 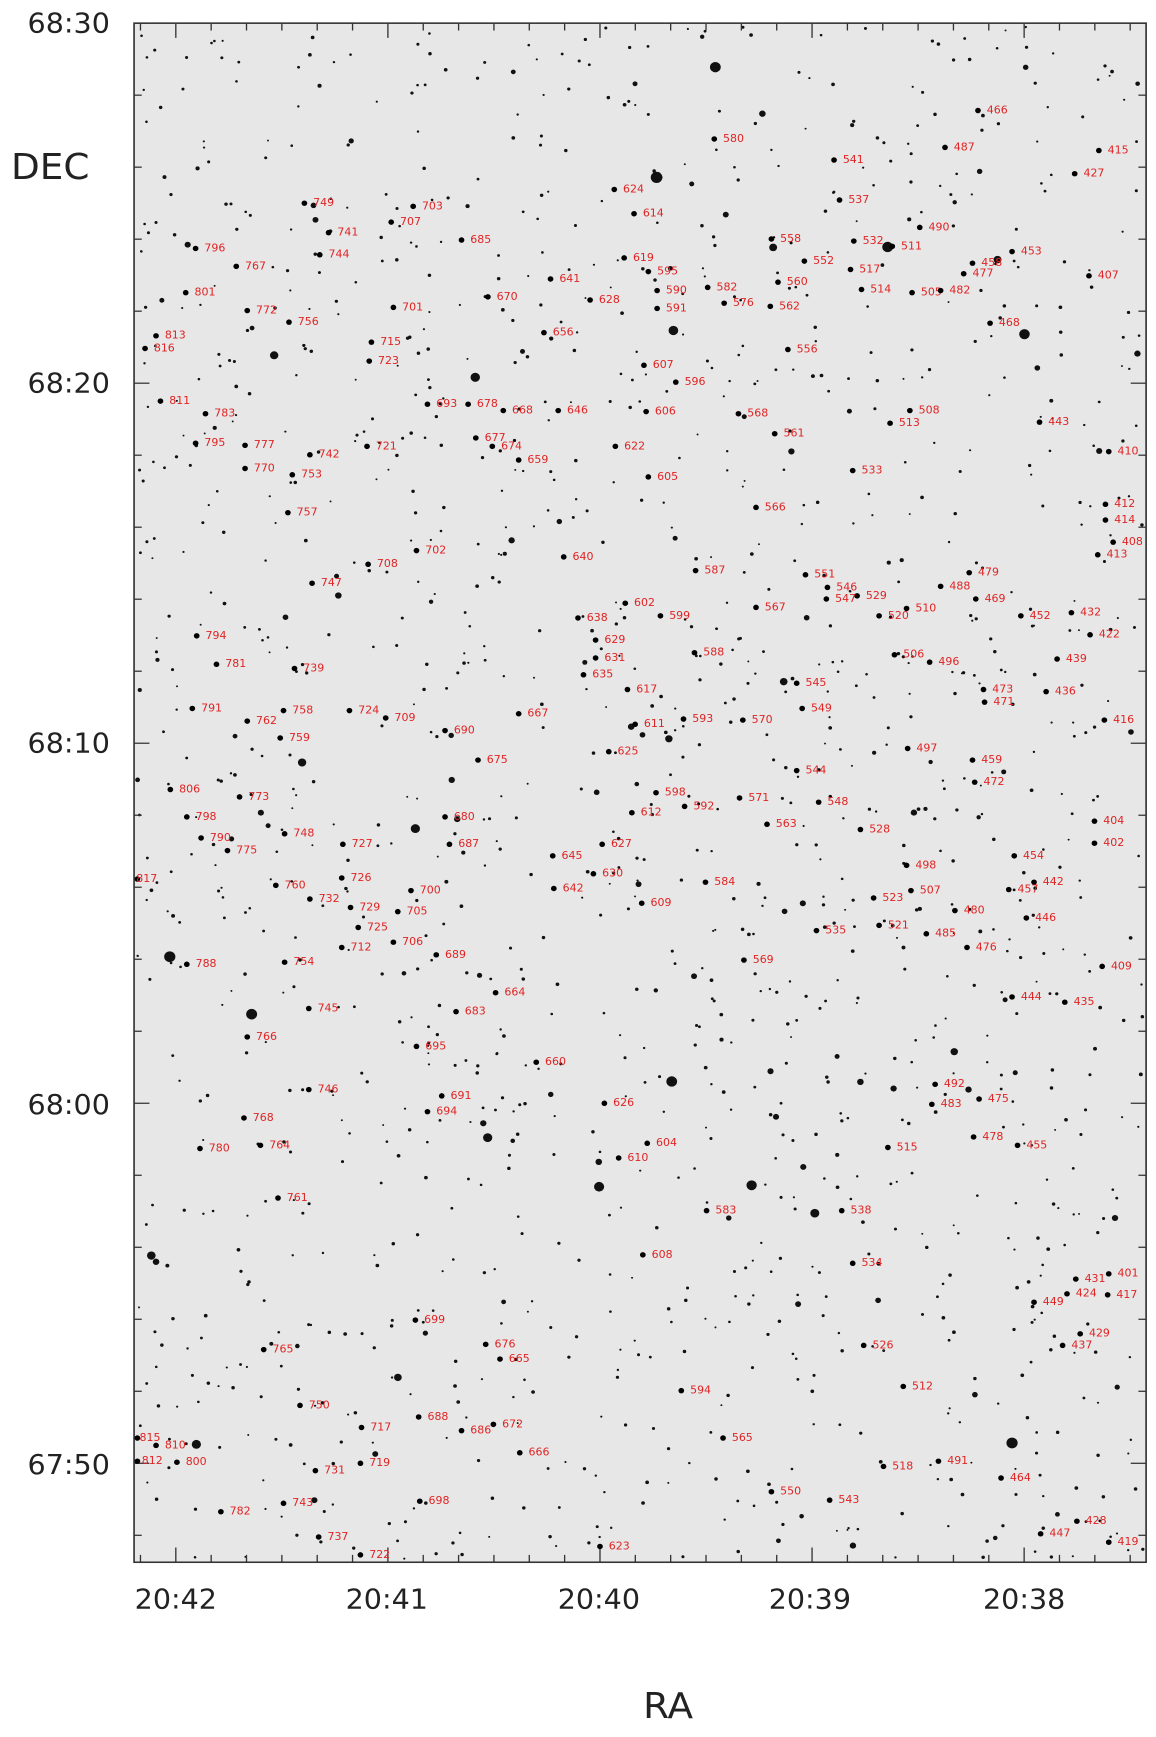 What do you see at coordinates (939, 227) in the screenshot?
I see `star-label: 490` at bounding box center [939, 227].